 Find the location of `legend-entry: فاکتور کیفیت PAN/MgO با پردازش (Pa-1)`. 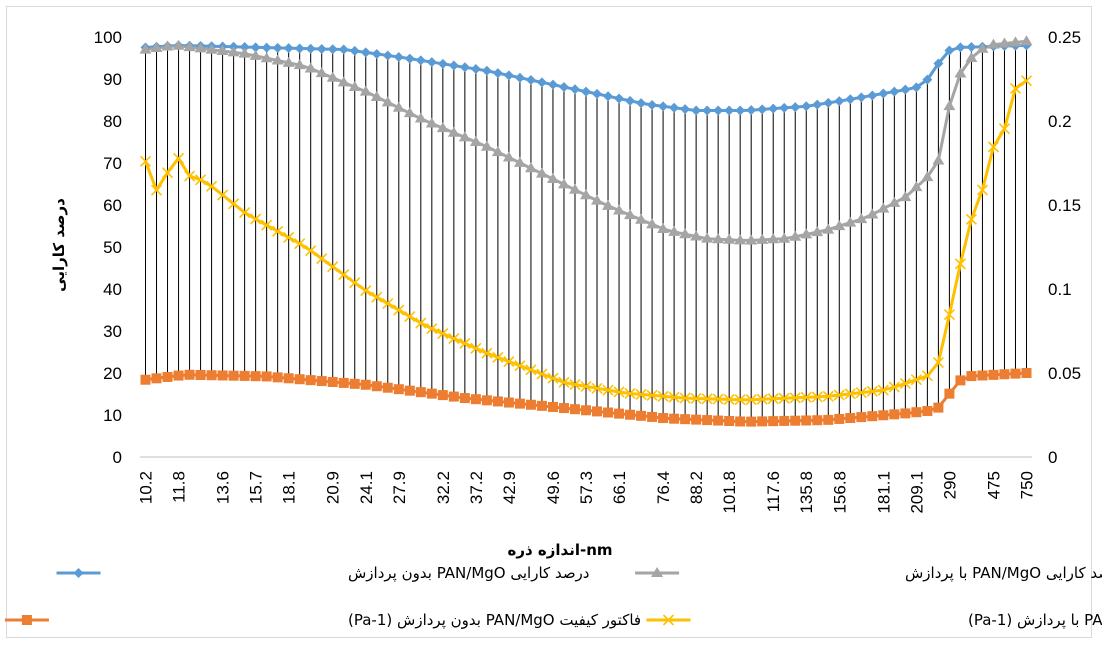

legend-entry: فاکتور کیفیت PAN/MgO با پردازش (Pa-1) is located at coordinates (874, 620).